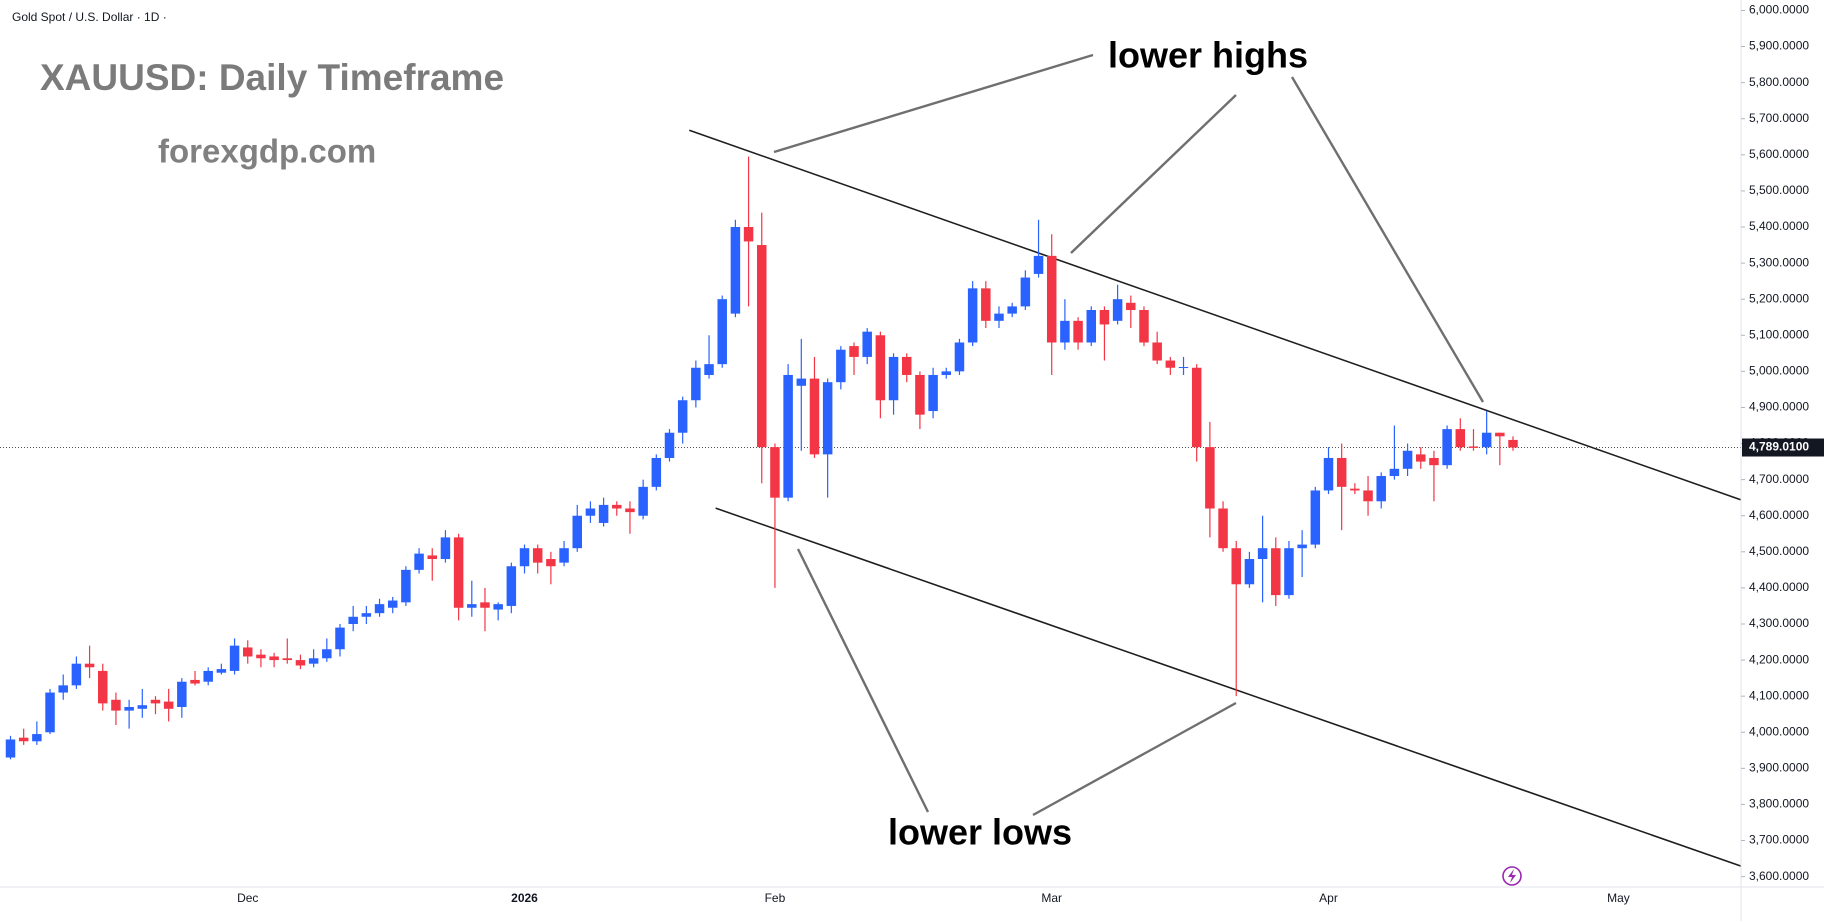 The image size is (1824, 921). Describe the element at coordinates (89, 17) in the screenshot. I see `symbol-label: Gold Spot / U.S. Dollar · 1D ·` at that location.